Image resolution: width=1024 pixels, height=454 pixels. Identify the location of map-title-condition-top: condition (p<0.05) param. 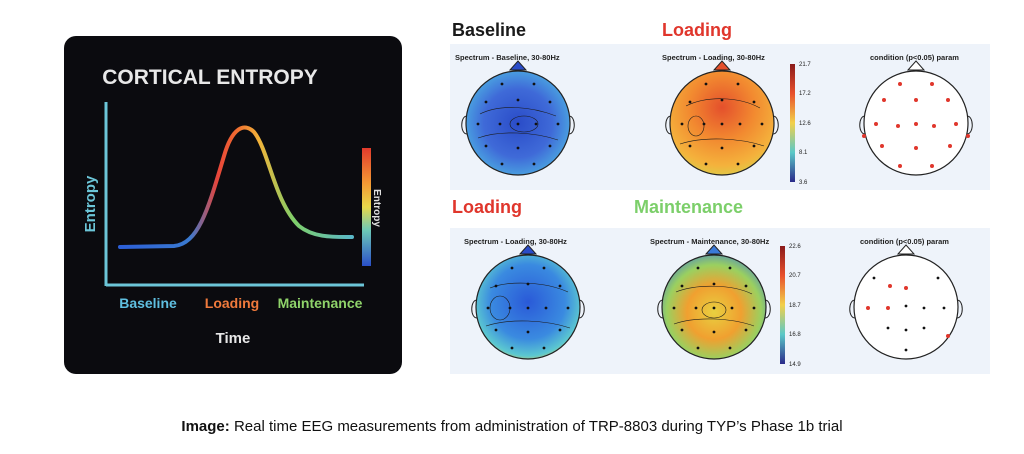
(914, 57).